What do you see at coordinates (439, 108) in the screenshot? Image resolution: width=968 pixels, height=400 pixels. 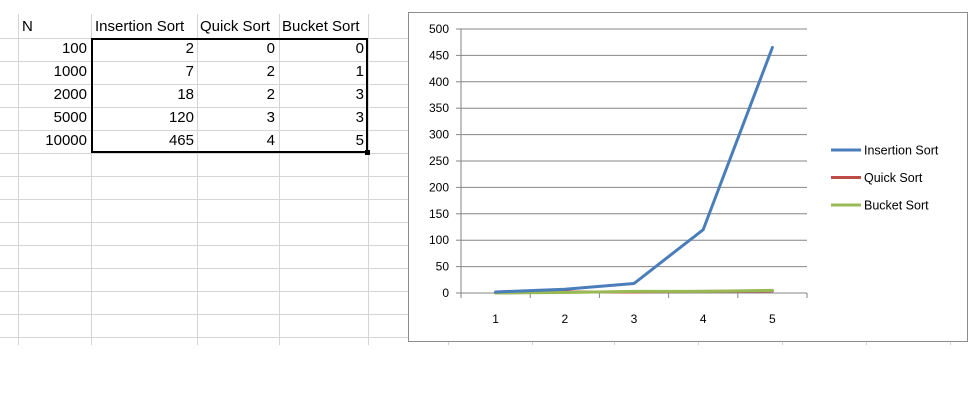 I see `y-tick-label-7: 350` at bounding box center [439, 108].